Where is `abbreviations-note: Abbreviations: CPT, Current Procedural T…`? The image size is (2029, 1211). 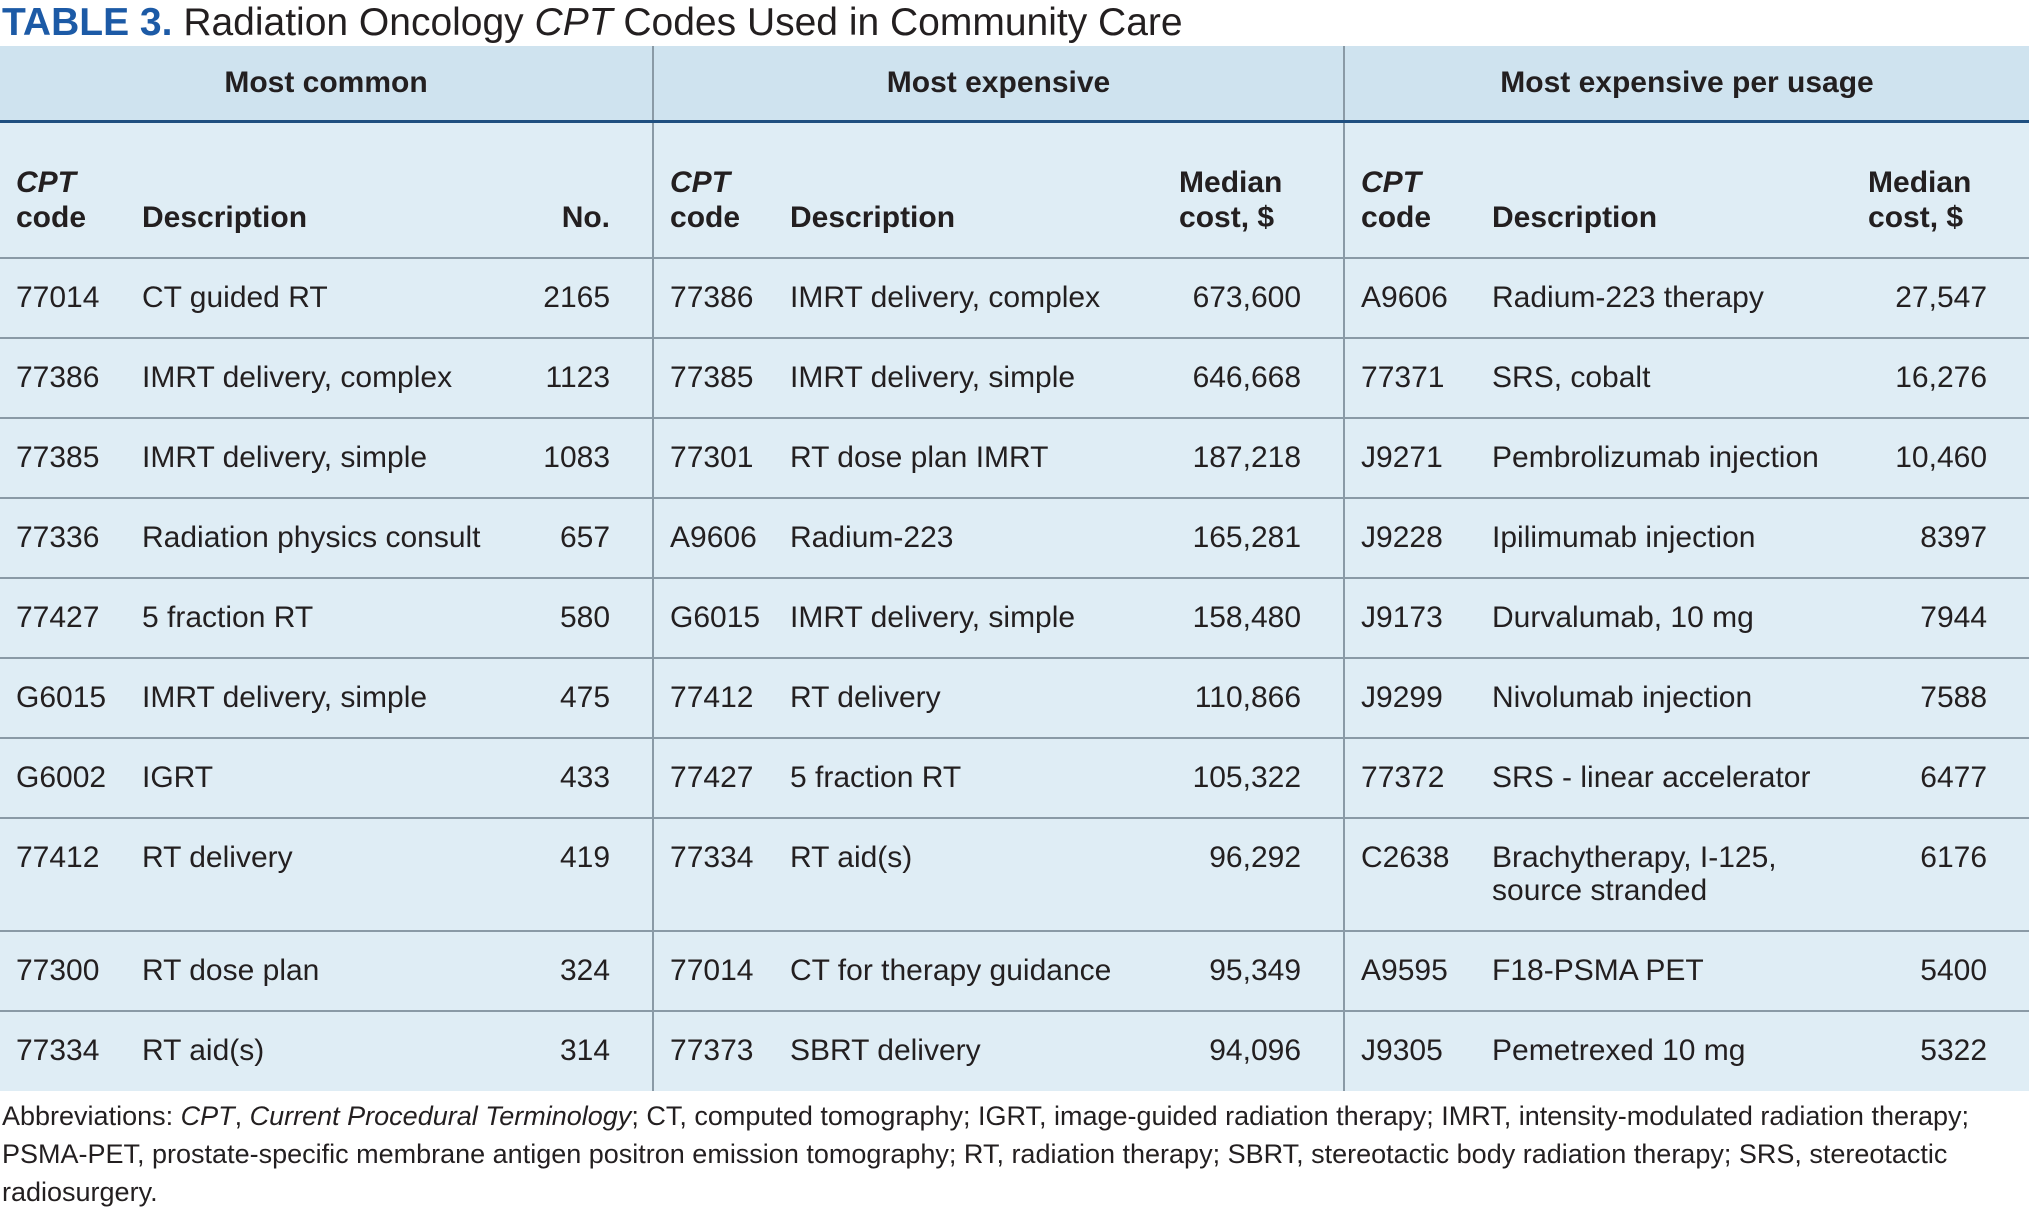 abbreviations-note: Abbreviations: CPT, Current Procedural T… is located at coordinates (985, 1154).